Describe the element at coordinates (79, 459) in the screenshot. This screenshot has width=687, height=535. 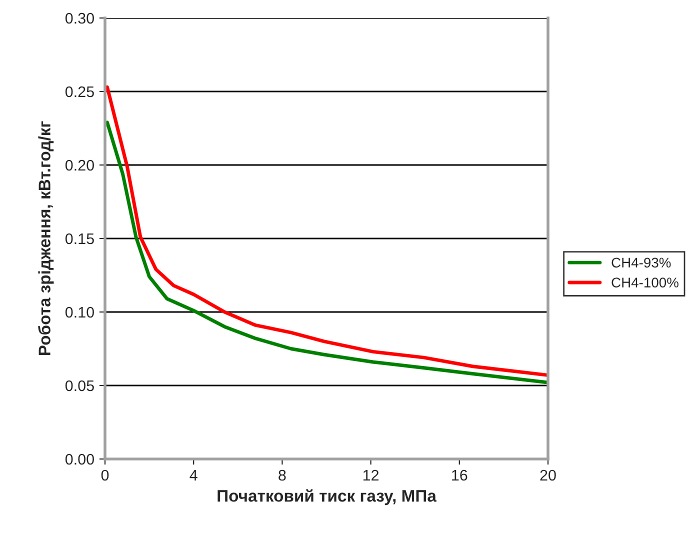
I see `y-tick-label: 0.00` at that location.